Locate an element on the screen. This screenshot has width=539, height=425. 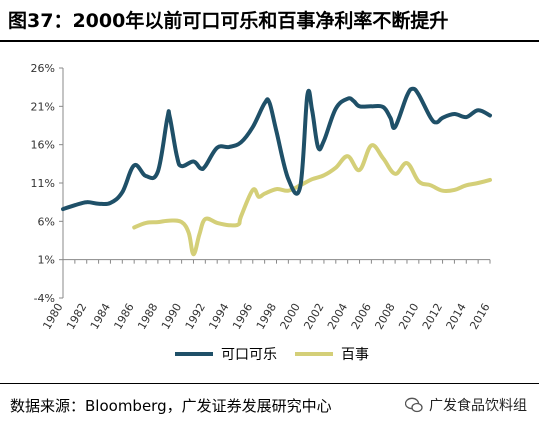
x-tick-label: 2002 is located at coordinates (313, 316).